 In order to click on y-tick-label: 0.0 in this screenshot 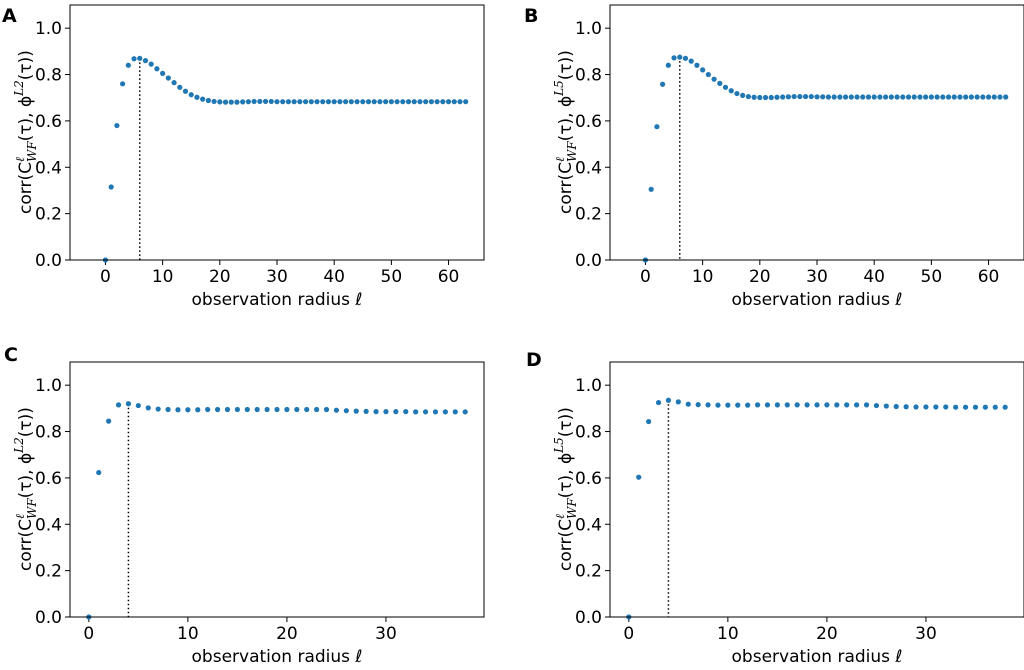, I will do `click(48, 261)`.